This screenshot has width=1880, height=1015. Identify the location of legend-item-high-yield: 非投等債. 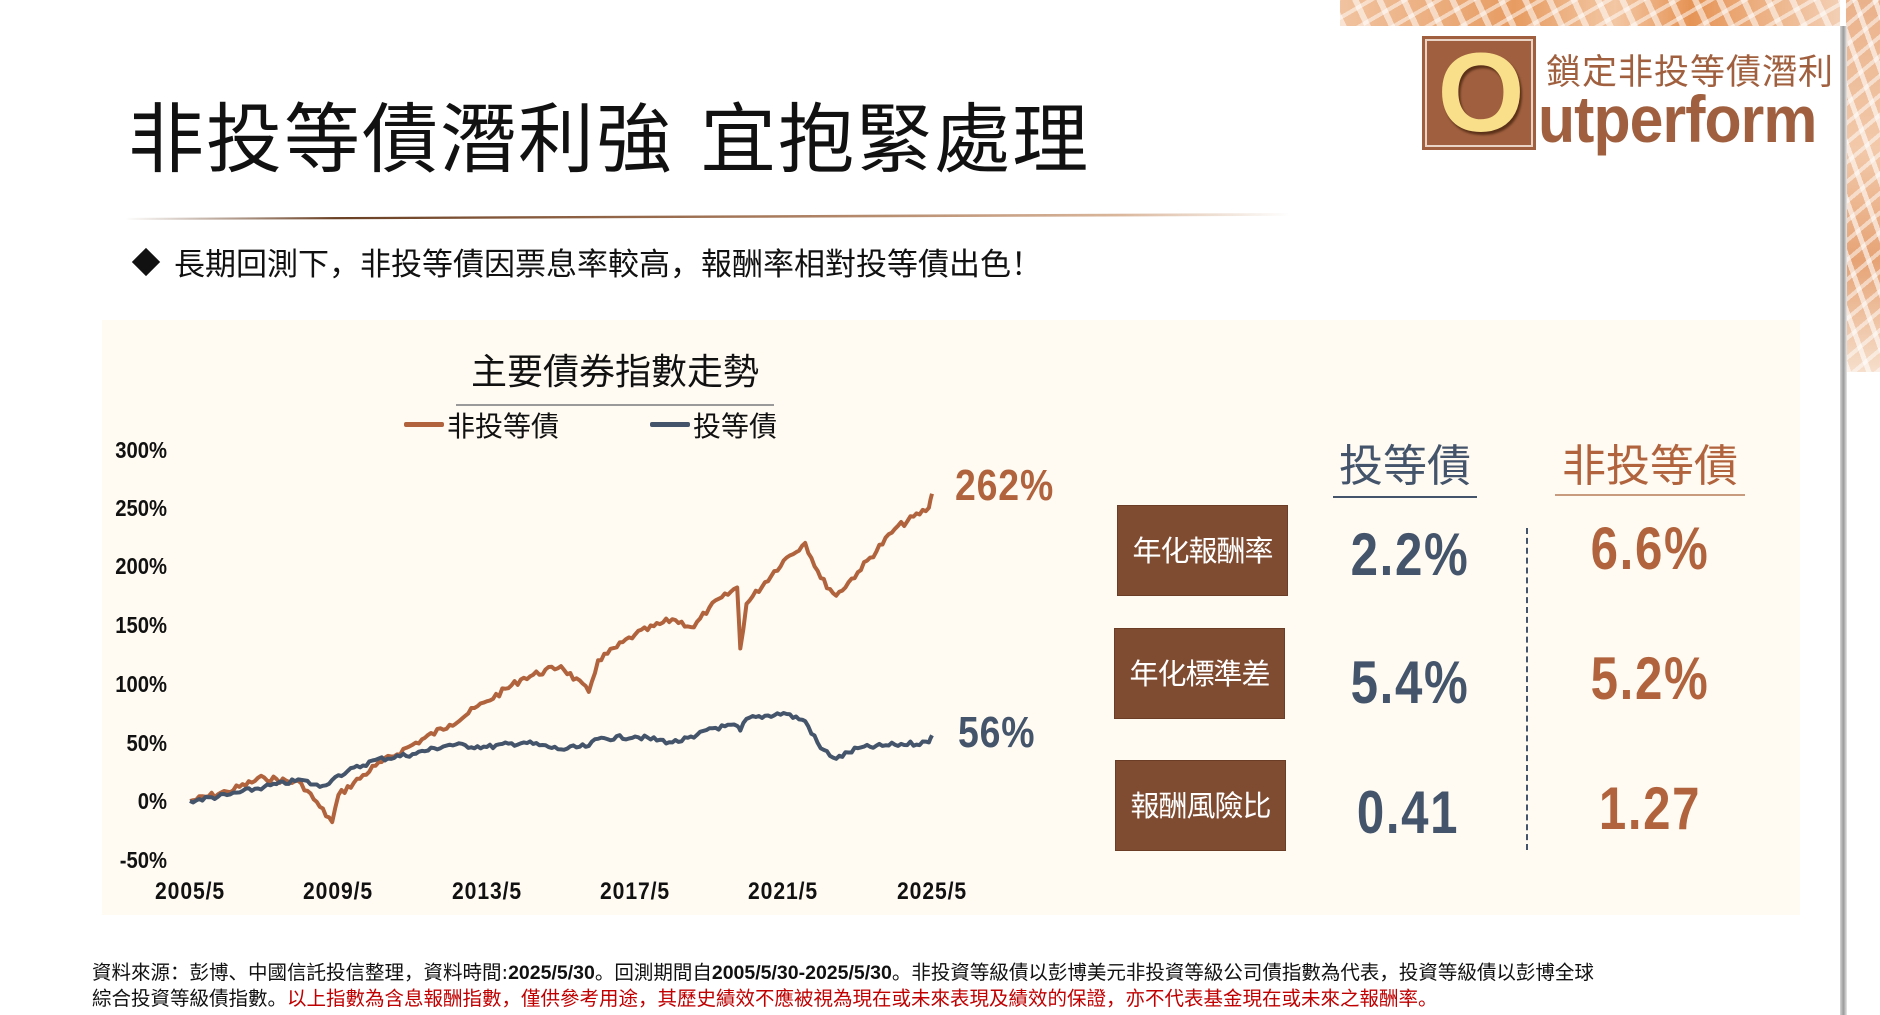
(481, 427).